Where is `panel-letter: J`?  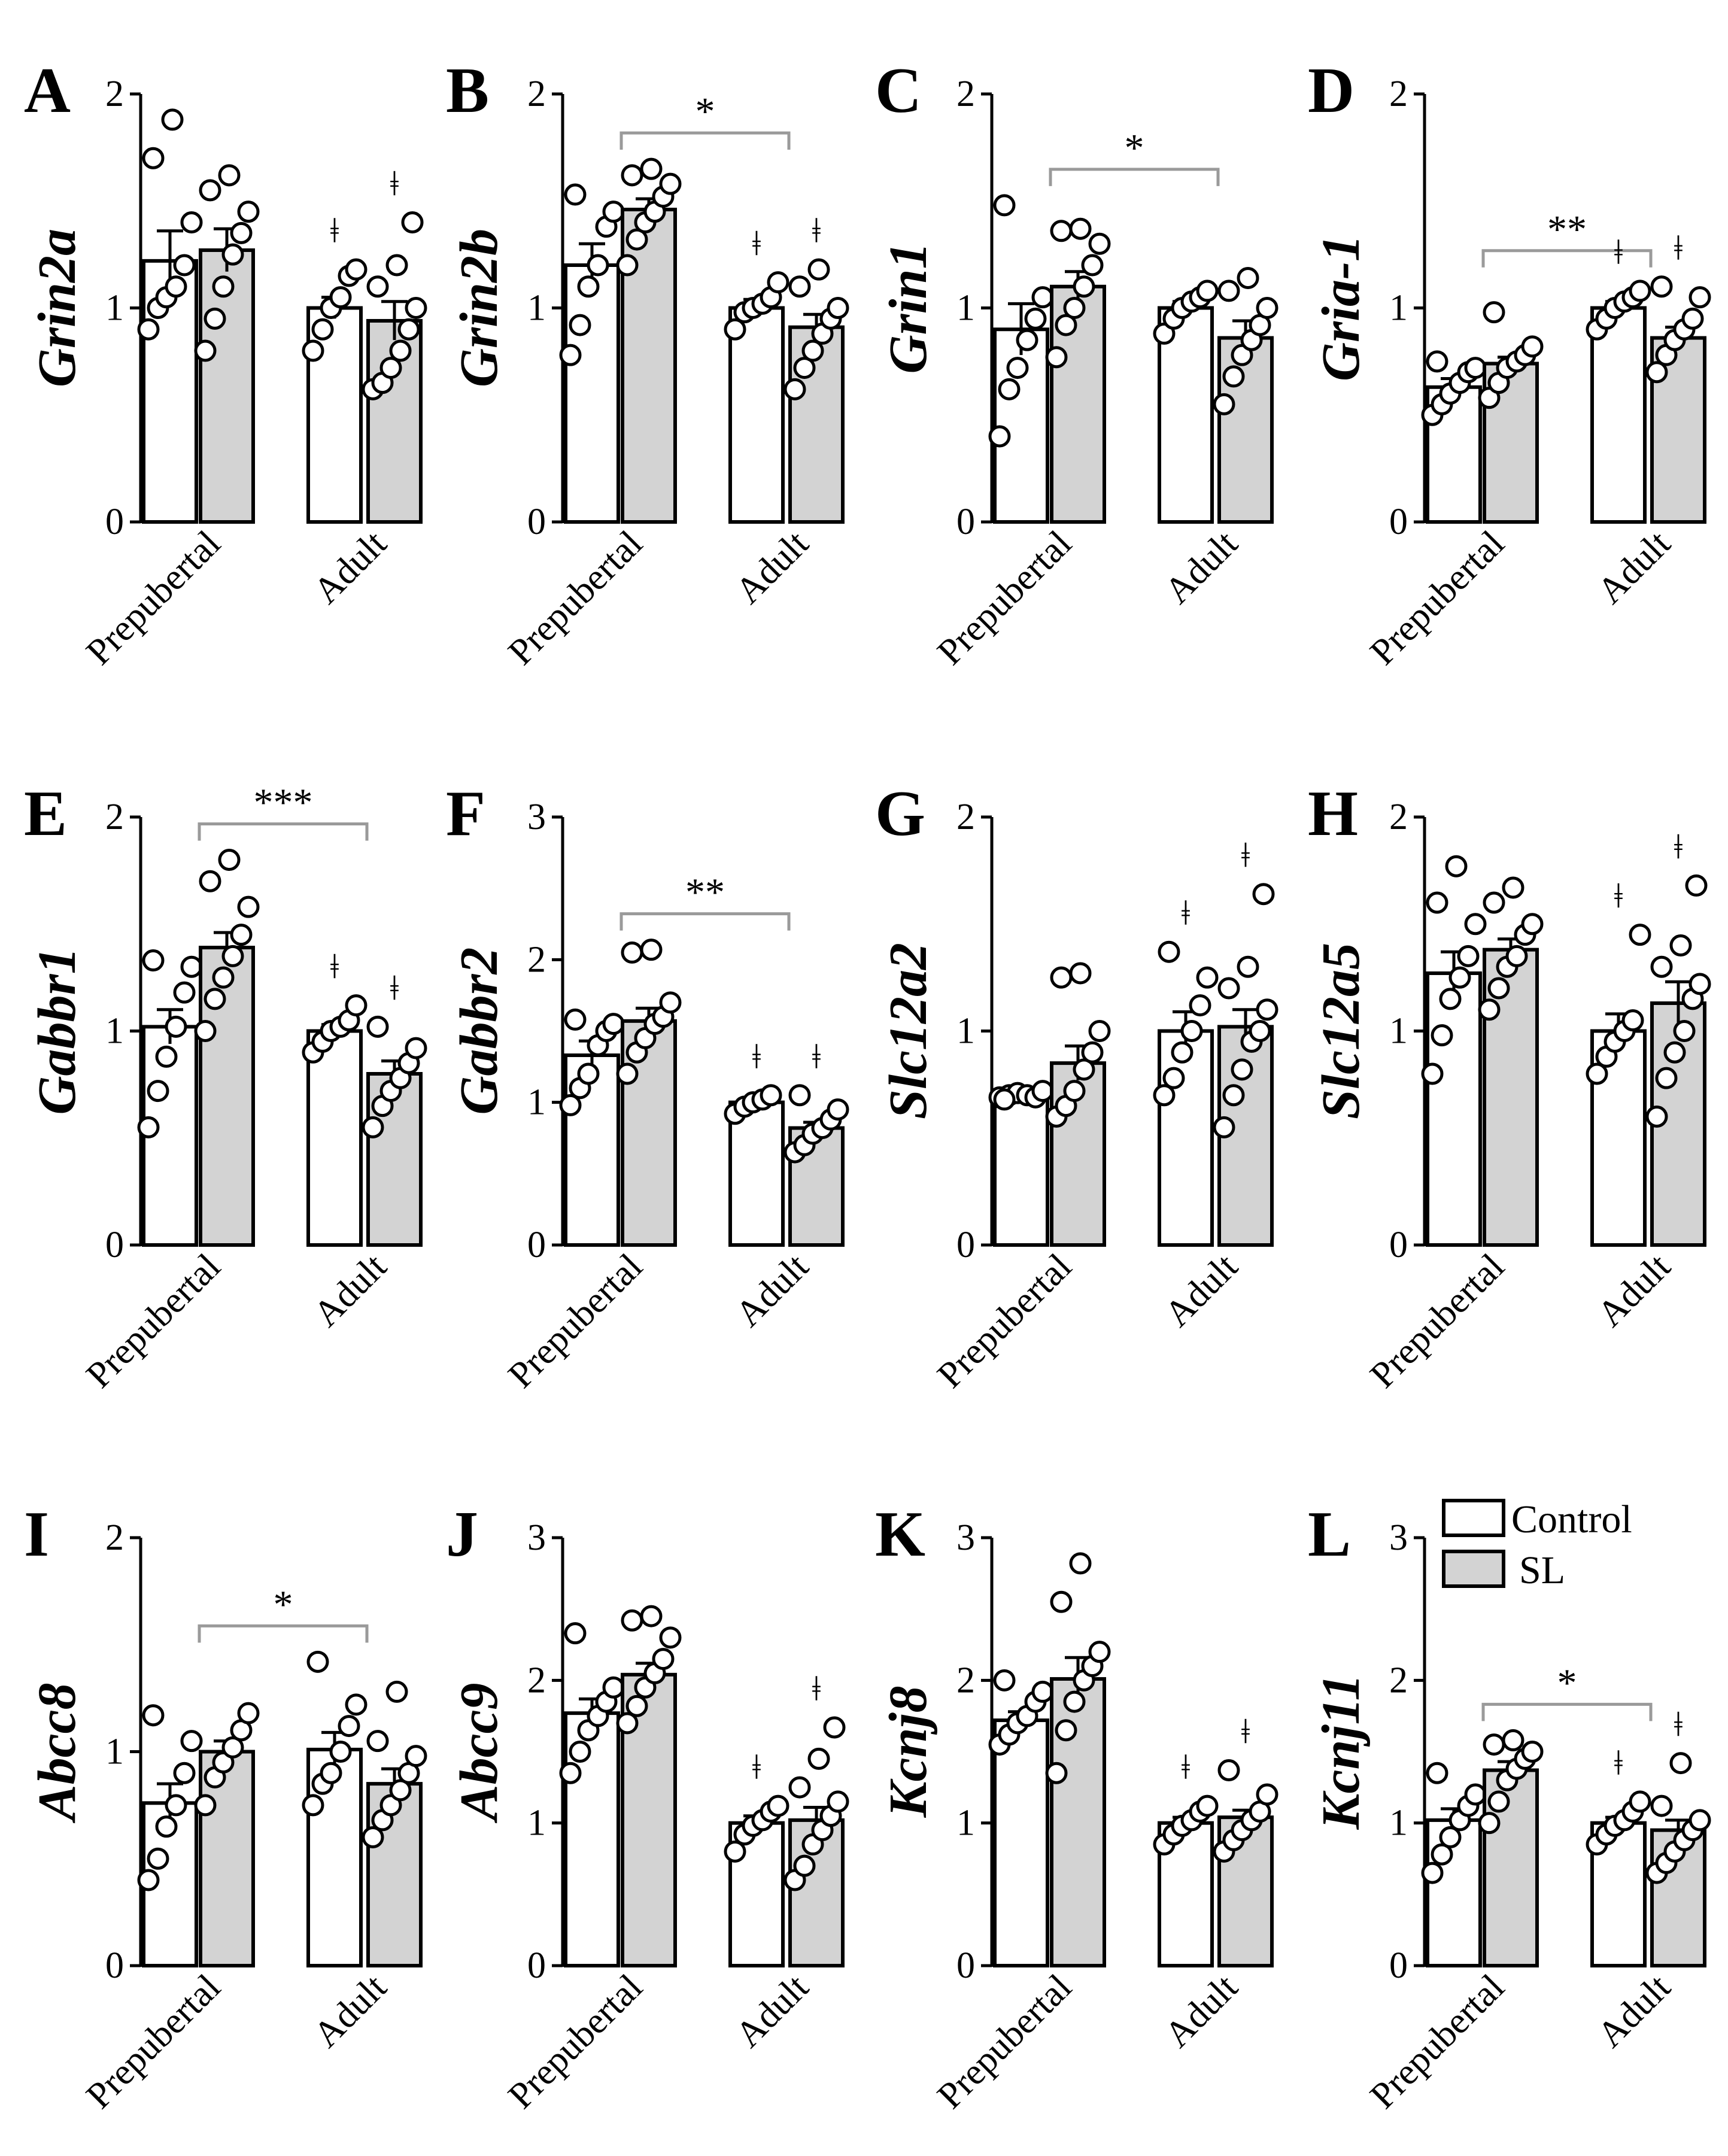
panel-letter: J is located at coordinates (462, 1534).